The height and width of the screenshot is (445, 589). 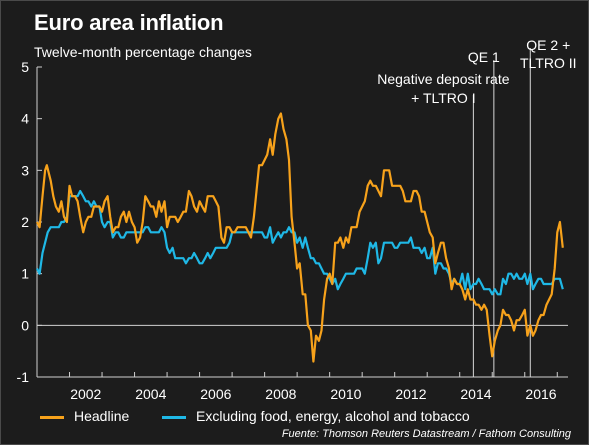 I want to click on x-tick-label: 2006, so click(x=215, y=394).